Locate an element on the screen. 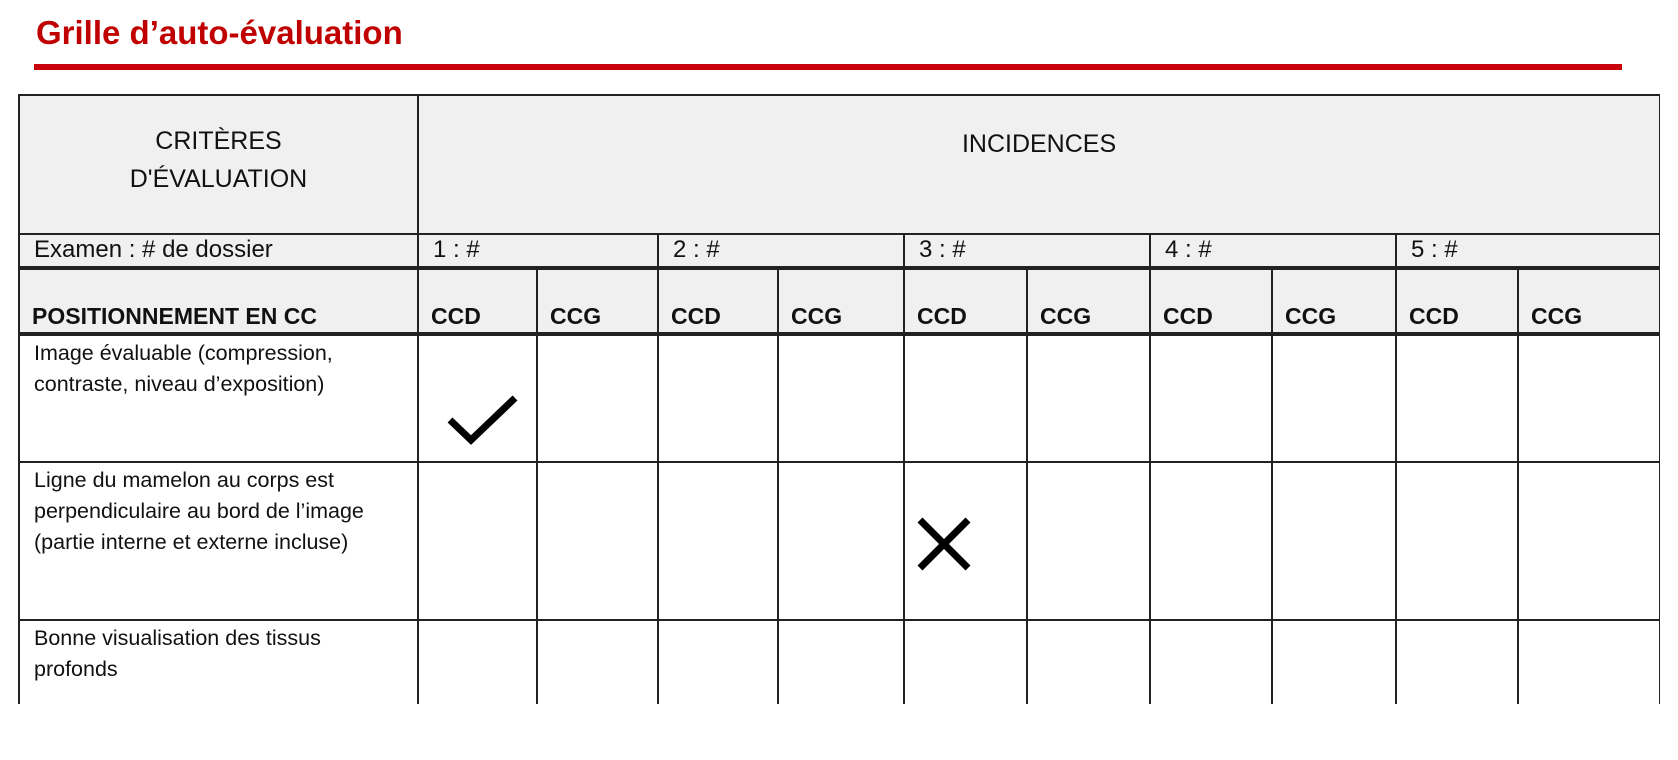 The image size is (1678, 760). criteria-row: Bonne visualisation des tissus profonds is located at coordinates (839, 661).